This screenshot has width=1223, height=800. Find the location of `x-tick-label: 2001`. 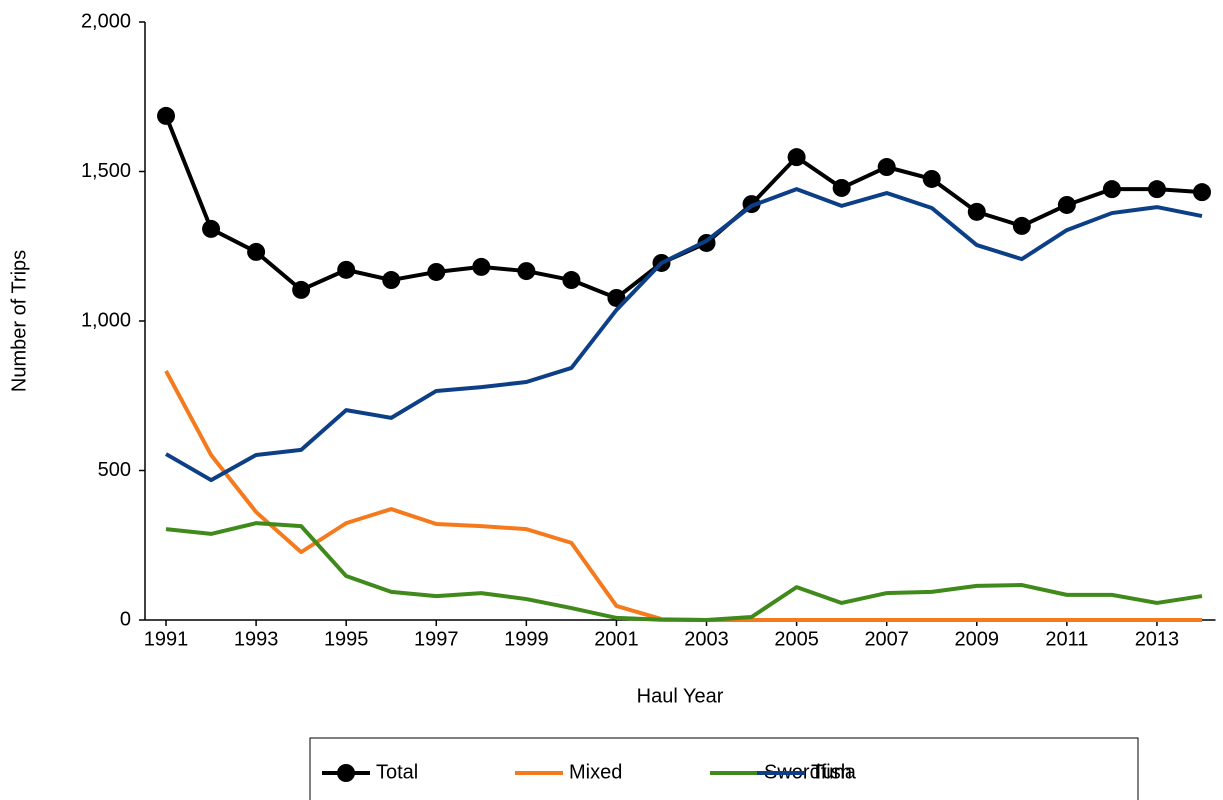

x-tick-label: 2001 is located at coordinates (616, 639).